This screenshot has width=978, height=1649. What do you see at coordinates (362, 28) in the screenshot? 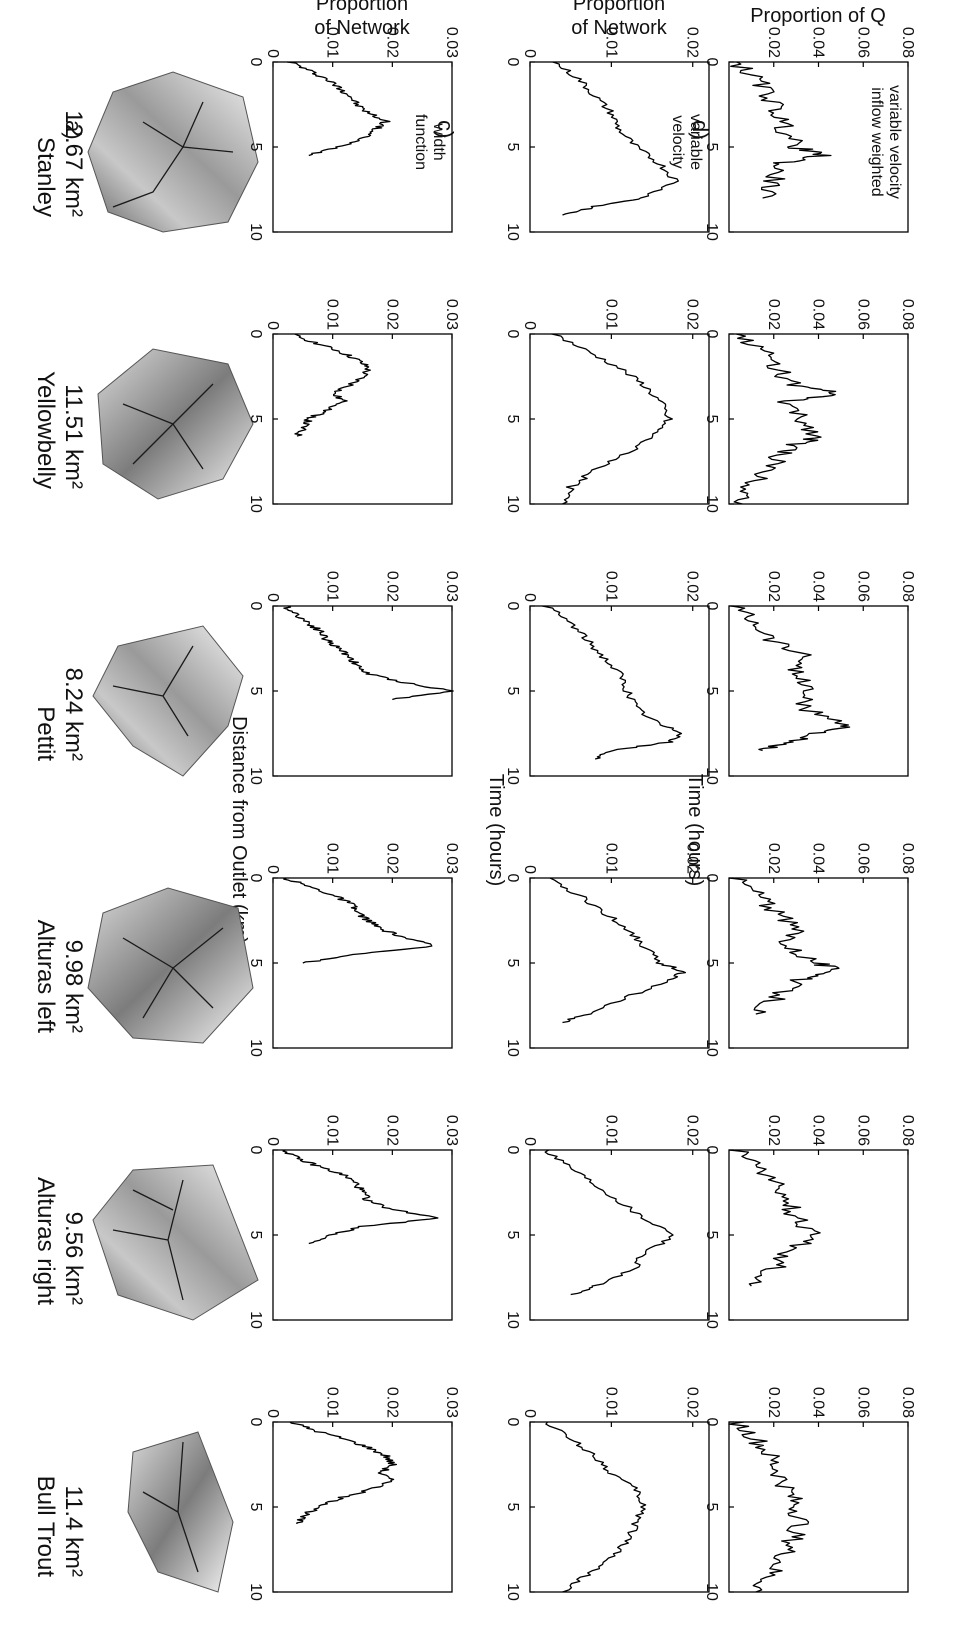
I see `row-y-axis-label: of Network` at bounding box center [362, 28].